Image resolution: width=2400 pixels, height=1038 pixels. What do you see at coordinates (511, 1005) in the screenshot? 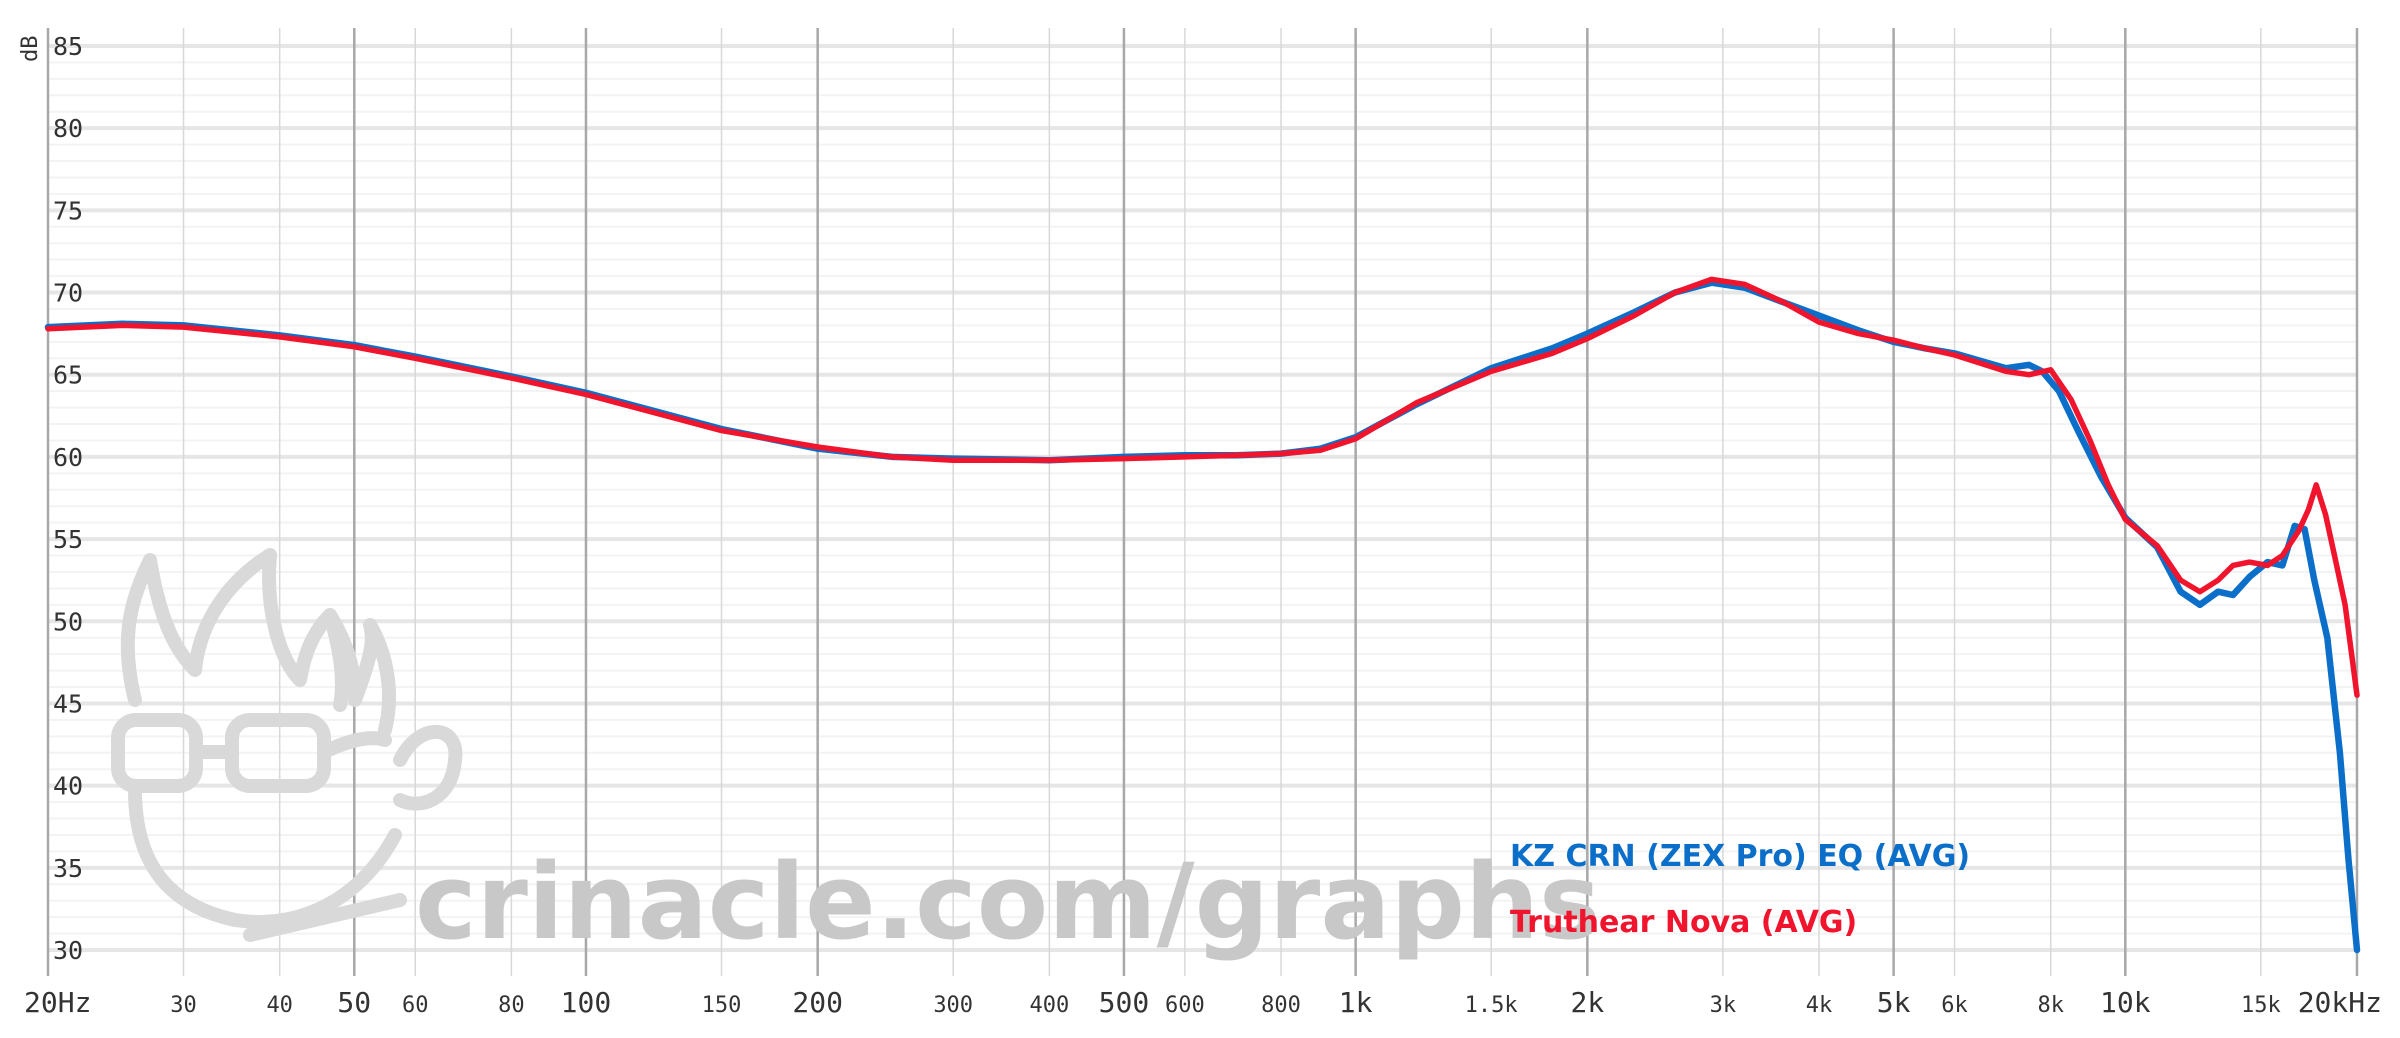
I see `x-tick-label: 80` at bounding box center [511, 1005].